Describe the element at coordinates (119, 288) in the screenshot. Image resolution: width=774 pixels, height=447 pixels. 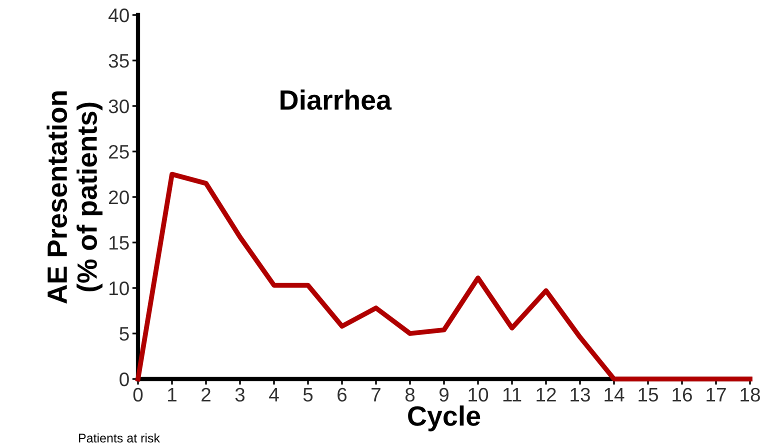
I see `y-tick-label: 10` at that location.